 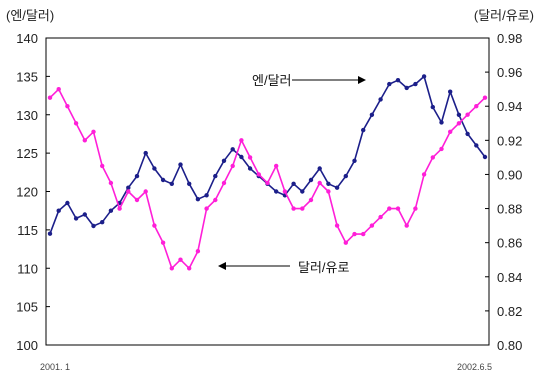 I want to click on yen-arrowhead-icon, so click(x=362, y=80).